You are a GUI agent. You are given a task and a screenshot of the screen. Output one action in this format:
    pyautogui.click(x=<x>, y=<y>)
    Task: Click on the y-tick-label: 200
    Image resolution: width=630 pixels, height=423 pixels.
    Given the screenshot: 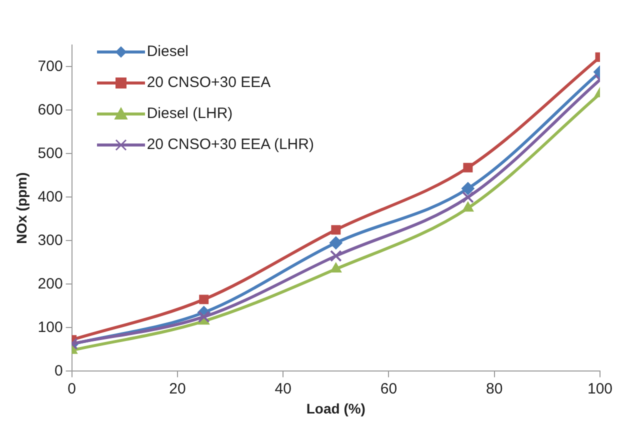 What is the action you would take?
    pyautogui.click(x=50, y=283)
    